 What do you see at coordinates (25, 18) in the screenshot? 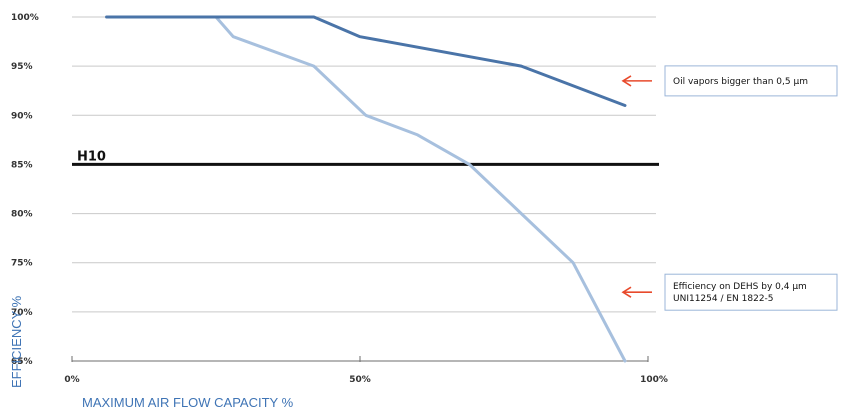
I see `y-tick-label: 100%` at bounding box center [25, 18].